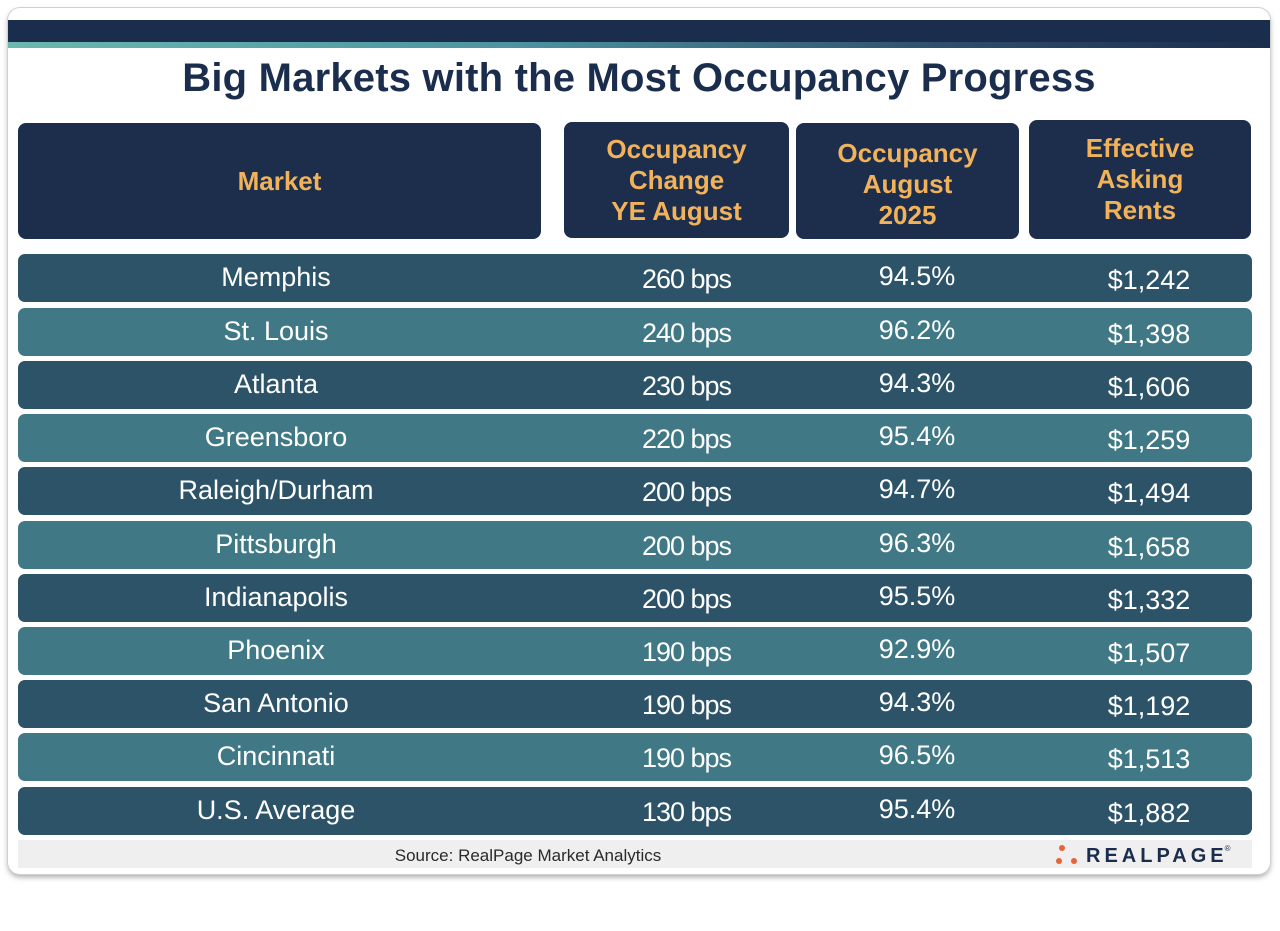 Image resolution: width=1280 pixels, height=931 pixels. What do you see at coordinates (276, 277) in the screenshot?
I see `cell-market: Memphis` at bounding box center [276, 277].